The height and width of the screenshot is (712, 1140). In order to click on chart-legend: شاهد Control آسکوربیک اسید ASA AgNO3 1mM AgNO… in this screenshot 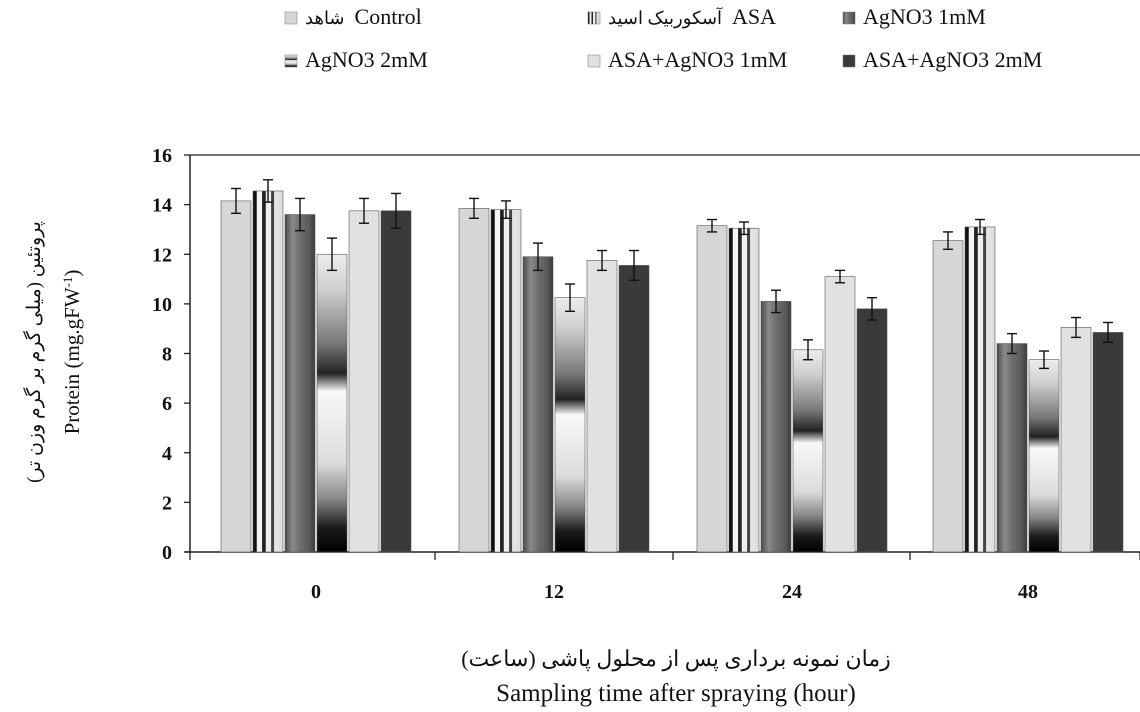, I will do `click(663, 38)`.